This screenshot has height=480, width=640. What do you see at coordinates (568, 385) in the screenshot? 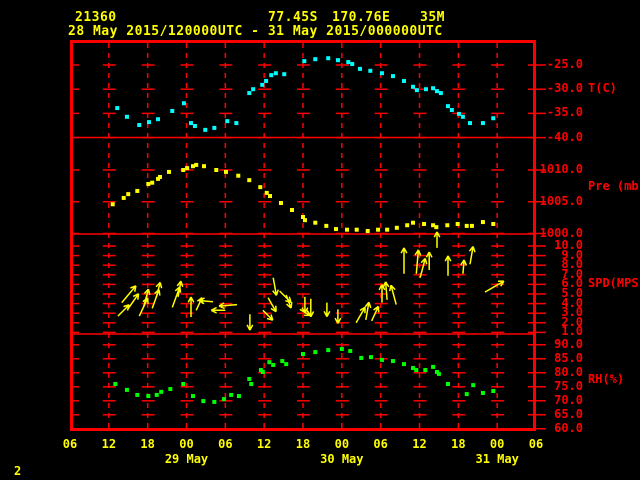
I see `y-tick-label: 75.0` at bounding box center [568, 385].